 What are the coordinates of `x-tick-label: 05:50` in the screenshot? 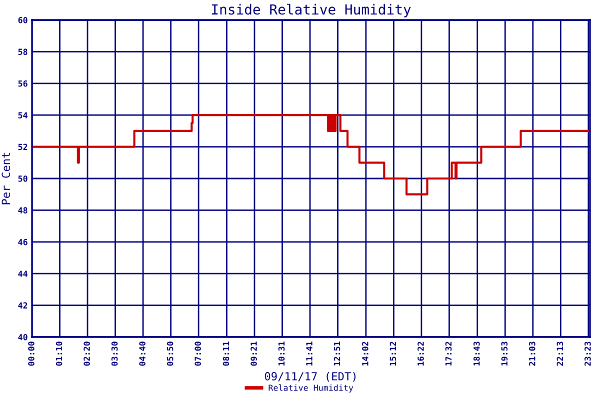 It's located at (170, 354).